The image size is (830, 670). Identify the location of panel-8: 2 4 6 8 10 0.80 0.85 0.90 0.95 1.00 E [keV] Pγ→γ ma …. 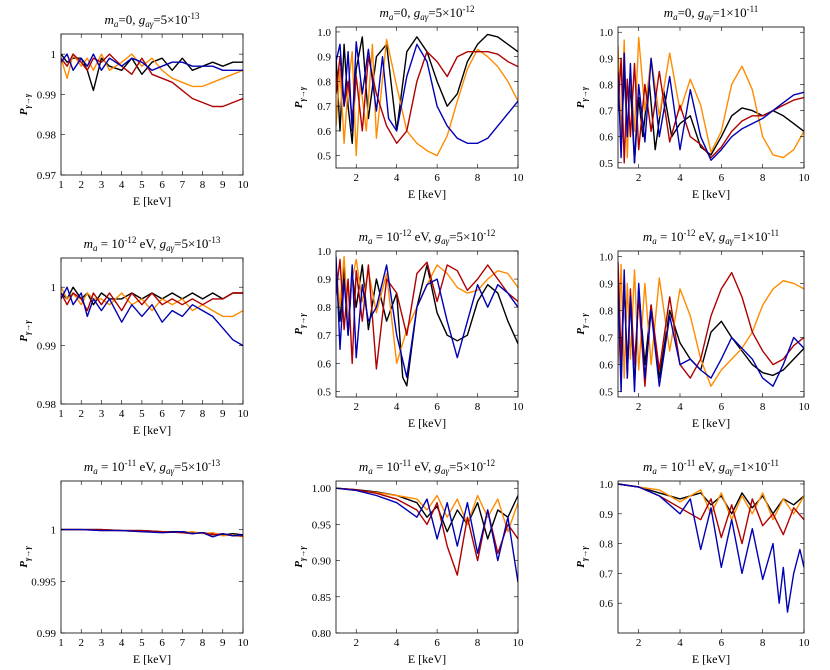
(408, 562).